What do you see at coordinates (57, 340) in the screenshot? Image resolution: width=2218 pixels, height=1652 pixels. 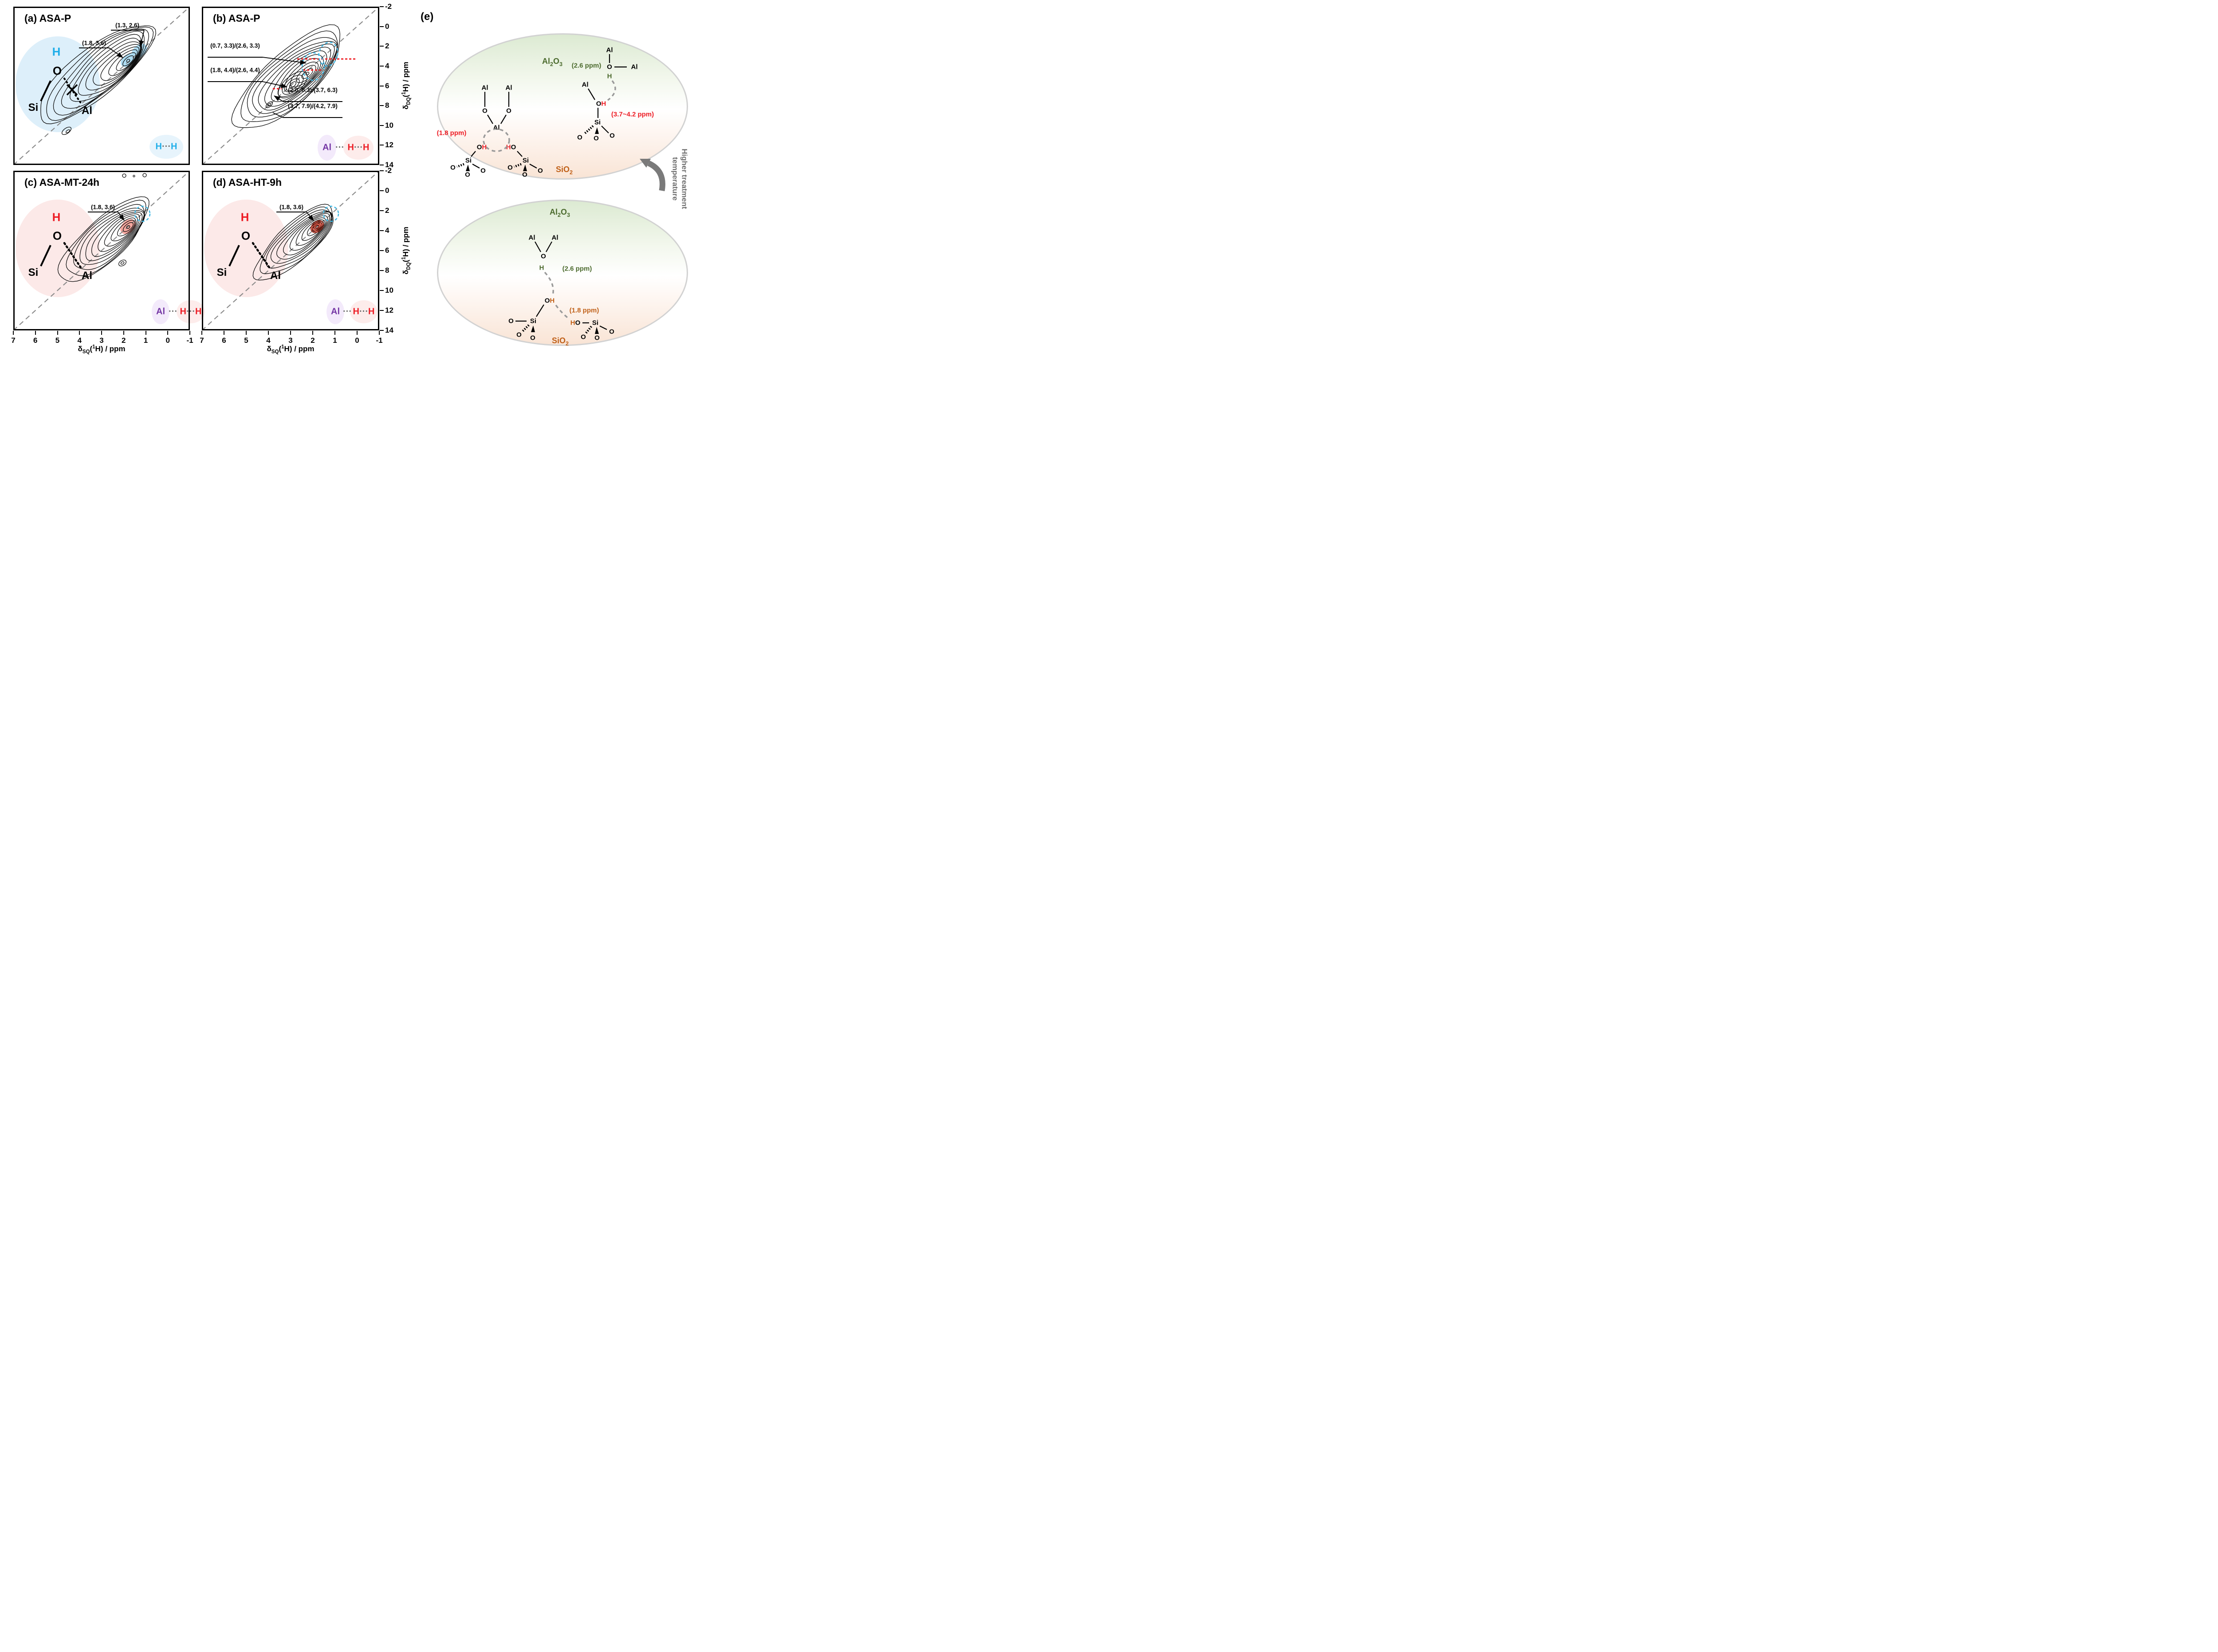 I see `x-tick-label: 5` at bounding box center [57, 340].